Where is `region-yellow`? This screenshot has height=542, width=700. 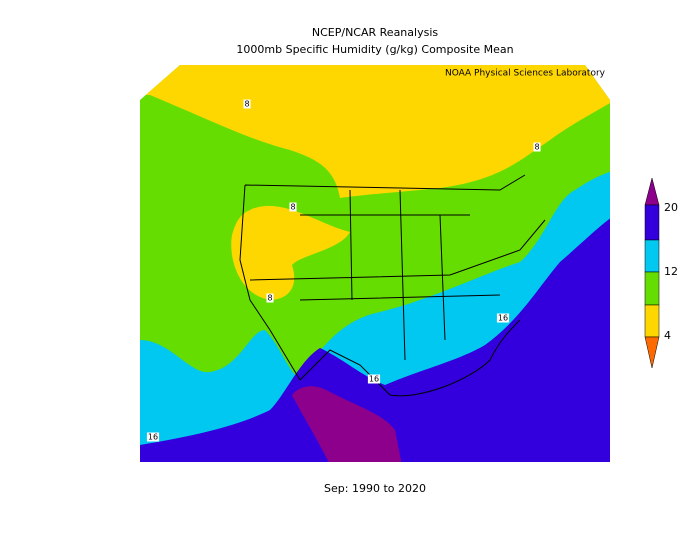
region-yellow is located at coordinates (290, 252).